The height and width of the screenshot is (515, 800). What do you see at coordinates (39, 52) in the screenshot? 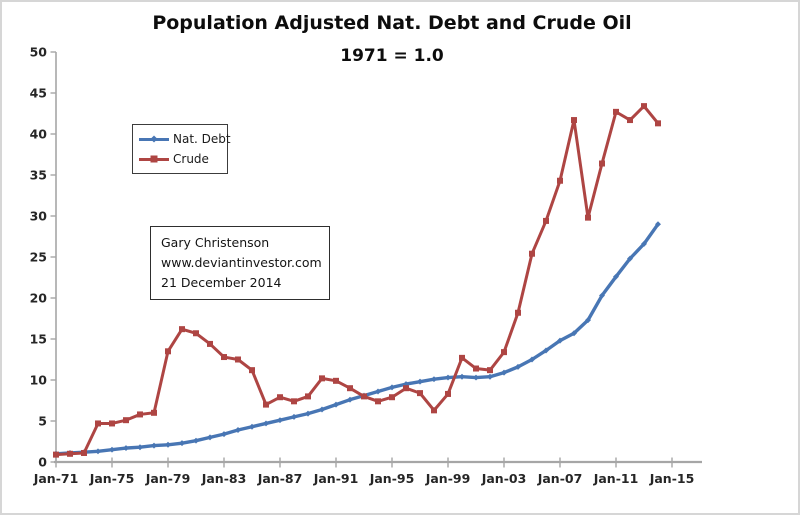
I see `y-tick-label: 50` at bounding box center [39, 52].